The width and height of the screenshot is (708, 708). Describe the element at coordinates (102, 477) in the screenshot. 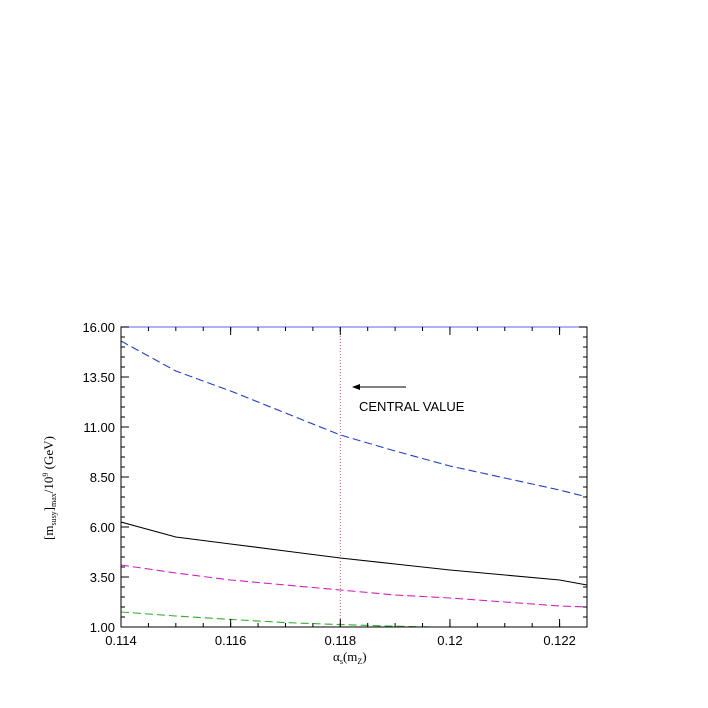

I see `y-tick-label: 8.50` at that location.